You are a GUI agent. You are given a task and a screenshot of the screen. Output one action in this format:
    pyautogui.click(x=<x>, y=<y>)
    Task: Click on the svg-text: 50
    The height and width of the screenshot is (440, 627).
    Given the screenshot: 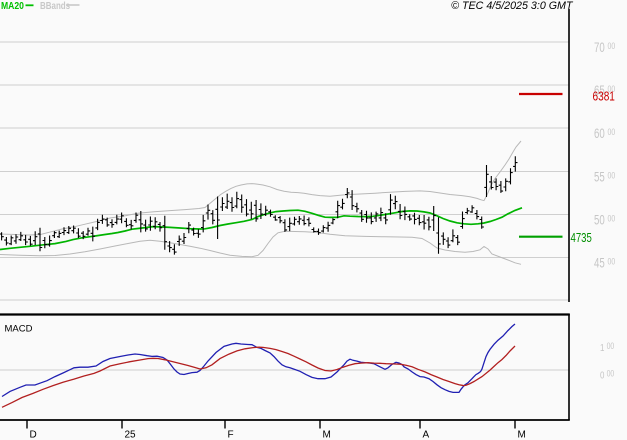 What is the action you would take?
    pyautogui.click(x=599, y=220)
    